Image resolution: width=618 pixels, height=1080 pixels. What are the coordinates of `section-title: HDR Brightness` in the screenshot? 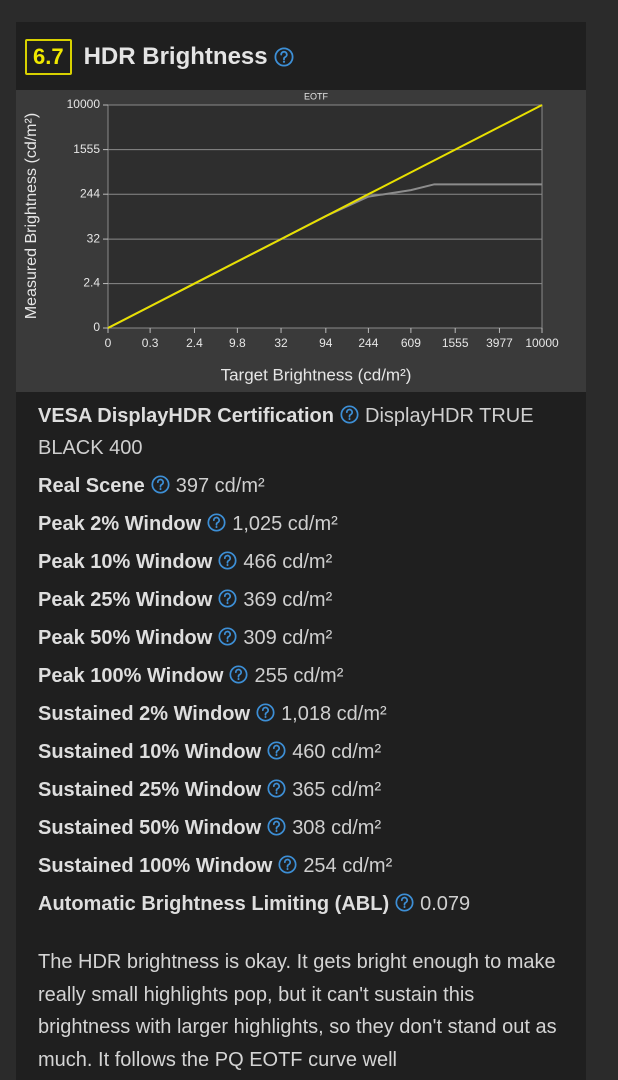 It's located at (175, 56).